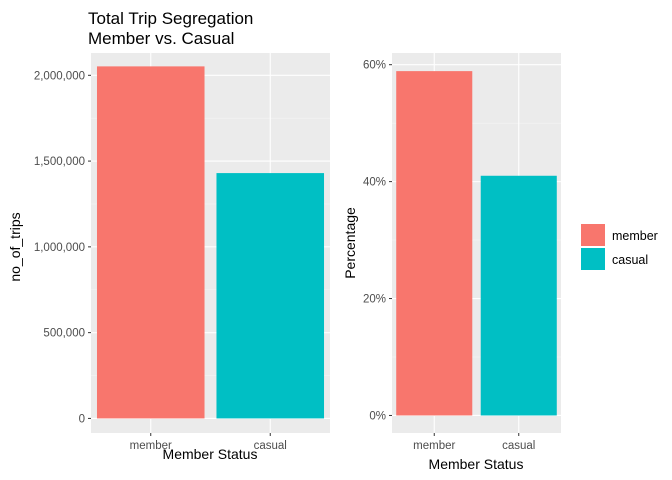 Image resolution: width=672 pixels, height=480 pixels. Describe the element at coordinates (377, 416) in the screenshot. I see `right-y-tick-label: 0%` at that location.